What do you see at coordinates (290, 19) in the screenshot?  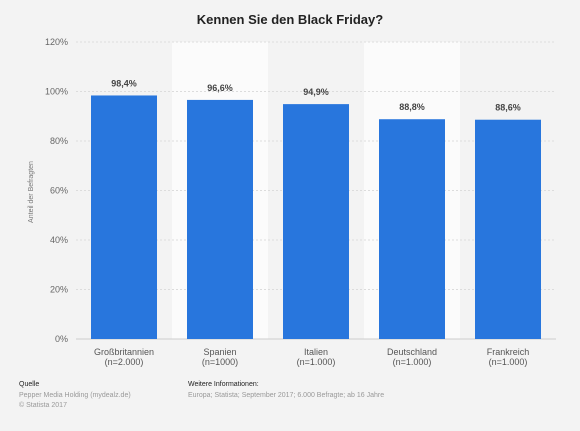 I see `chart-title: Kennen Sie den Black Friday?` at bounding box center [290, 19].